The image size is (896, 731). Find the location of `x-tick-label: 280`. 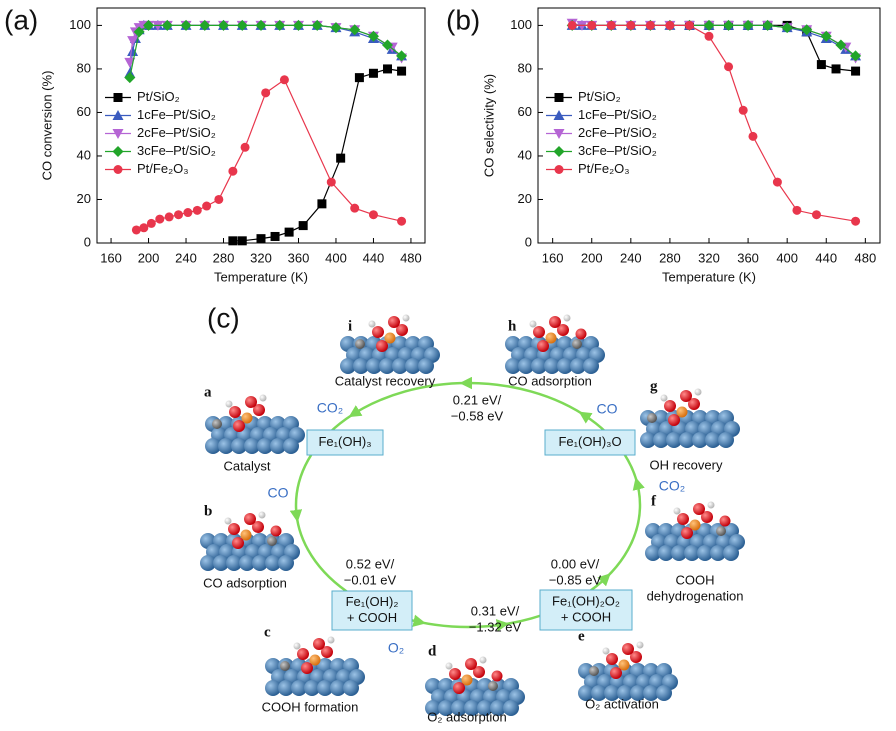

x-tick-label: 280 is located at coordinates (224, 257).